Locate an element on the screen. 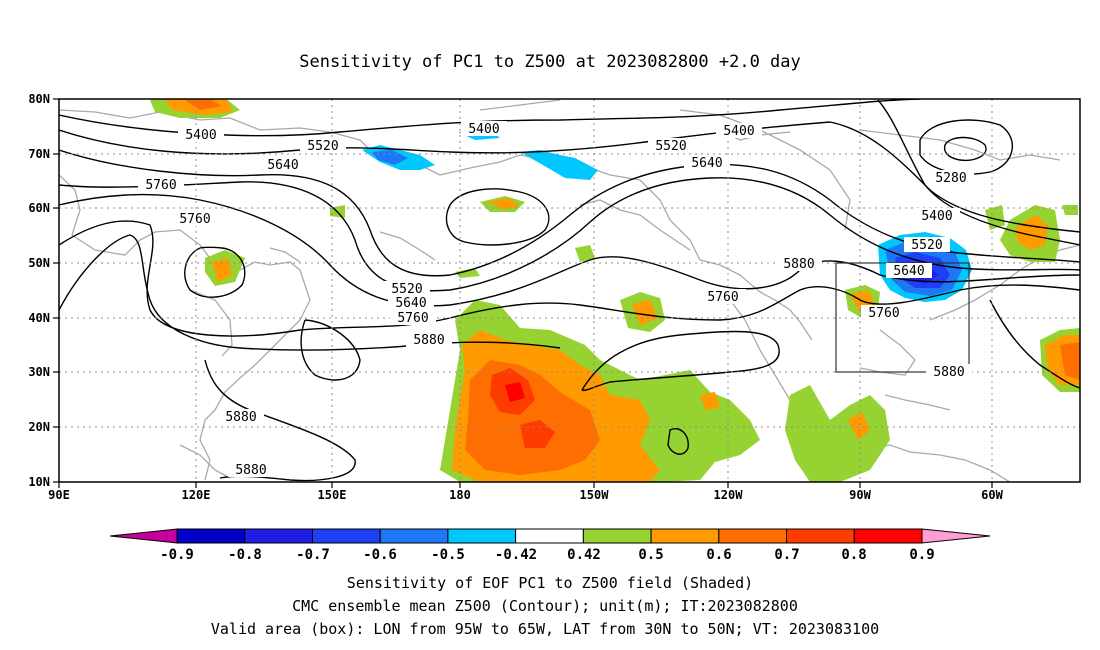 This screenshot has width=1100, height=650. lon-label: 60W is located at coordinates (992, 495).